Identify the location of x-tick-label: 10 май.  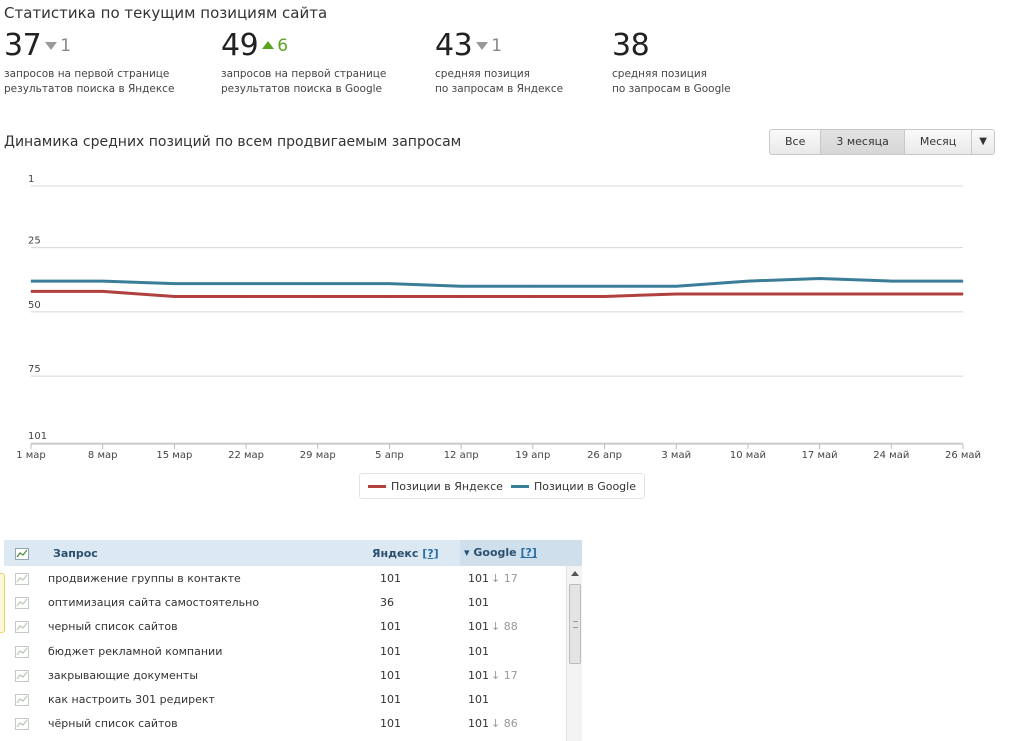
(748, 455).